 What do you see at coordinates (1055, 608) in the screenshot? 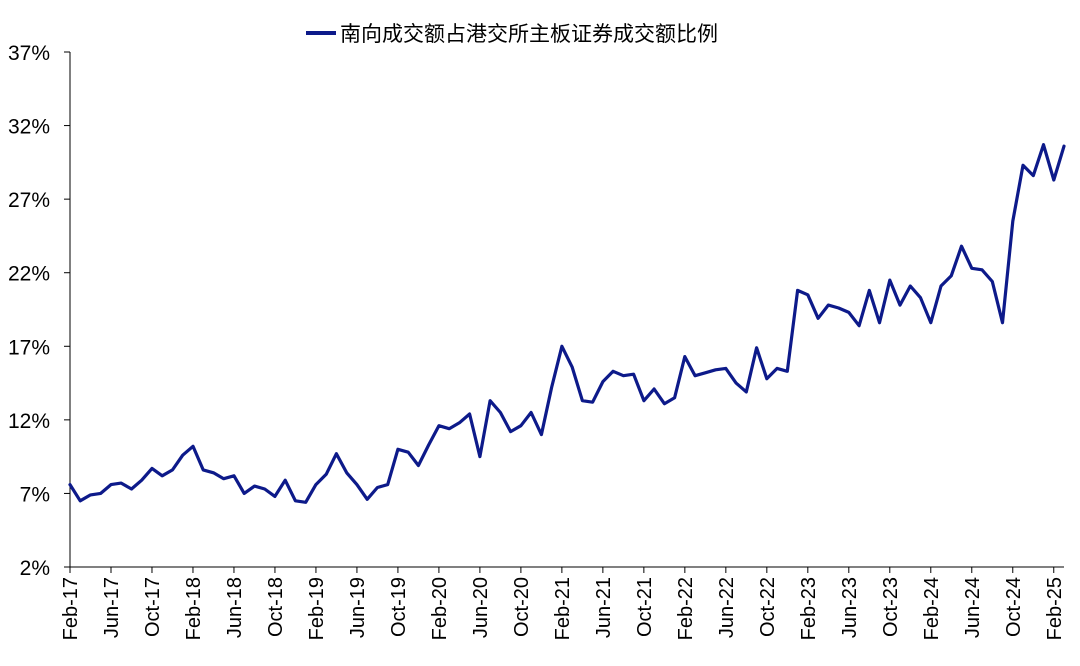
I see `x-tick-label: Feb-25` at bounding box center [1055, 608].